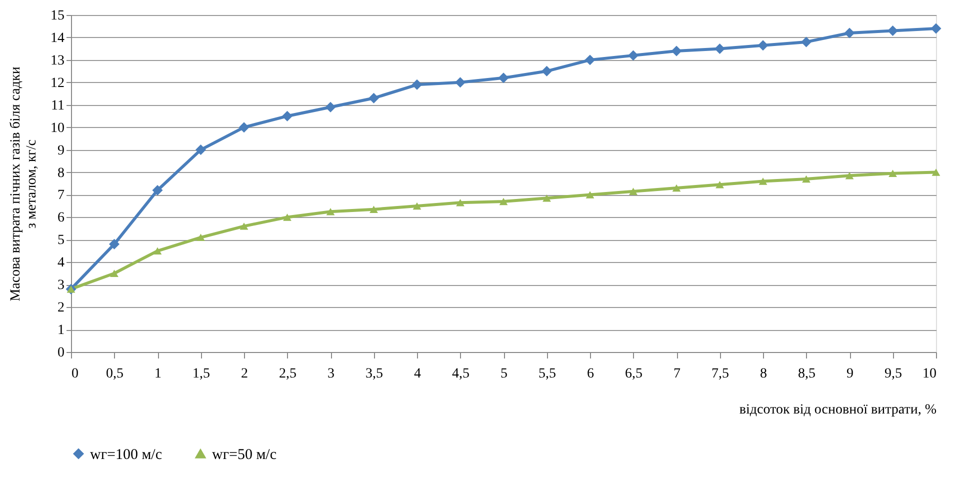  Describe the element at coordinates (590, 374) in the screenshot. I see `x-tick-label: 6` at that location.